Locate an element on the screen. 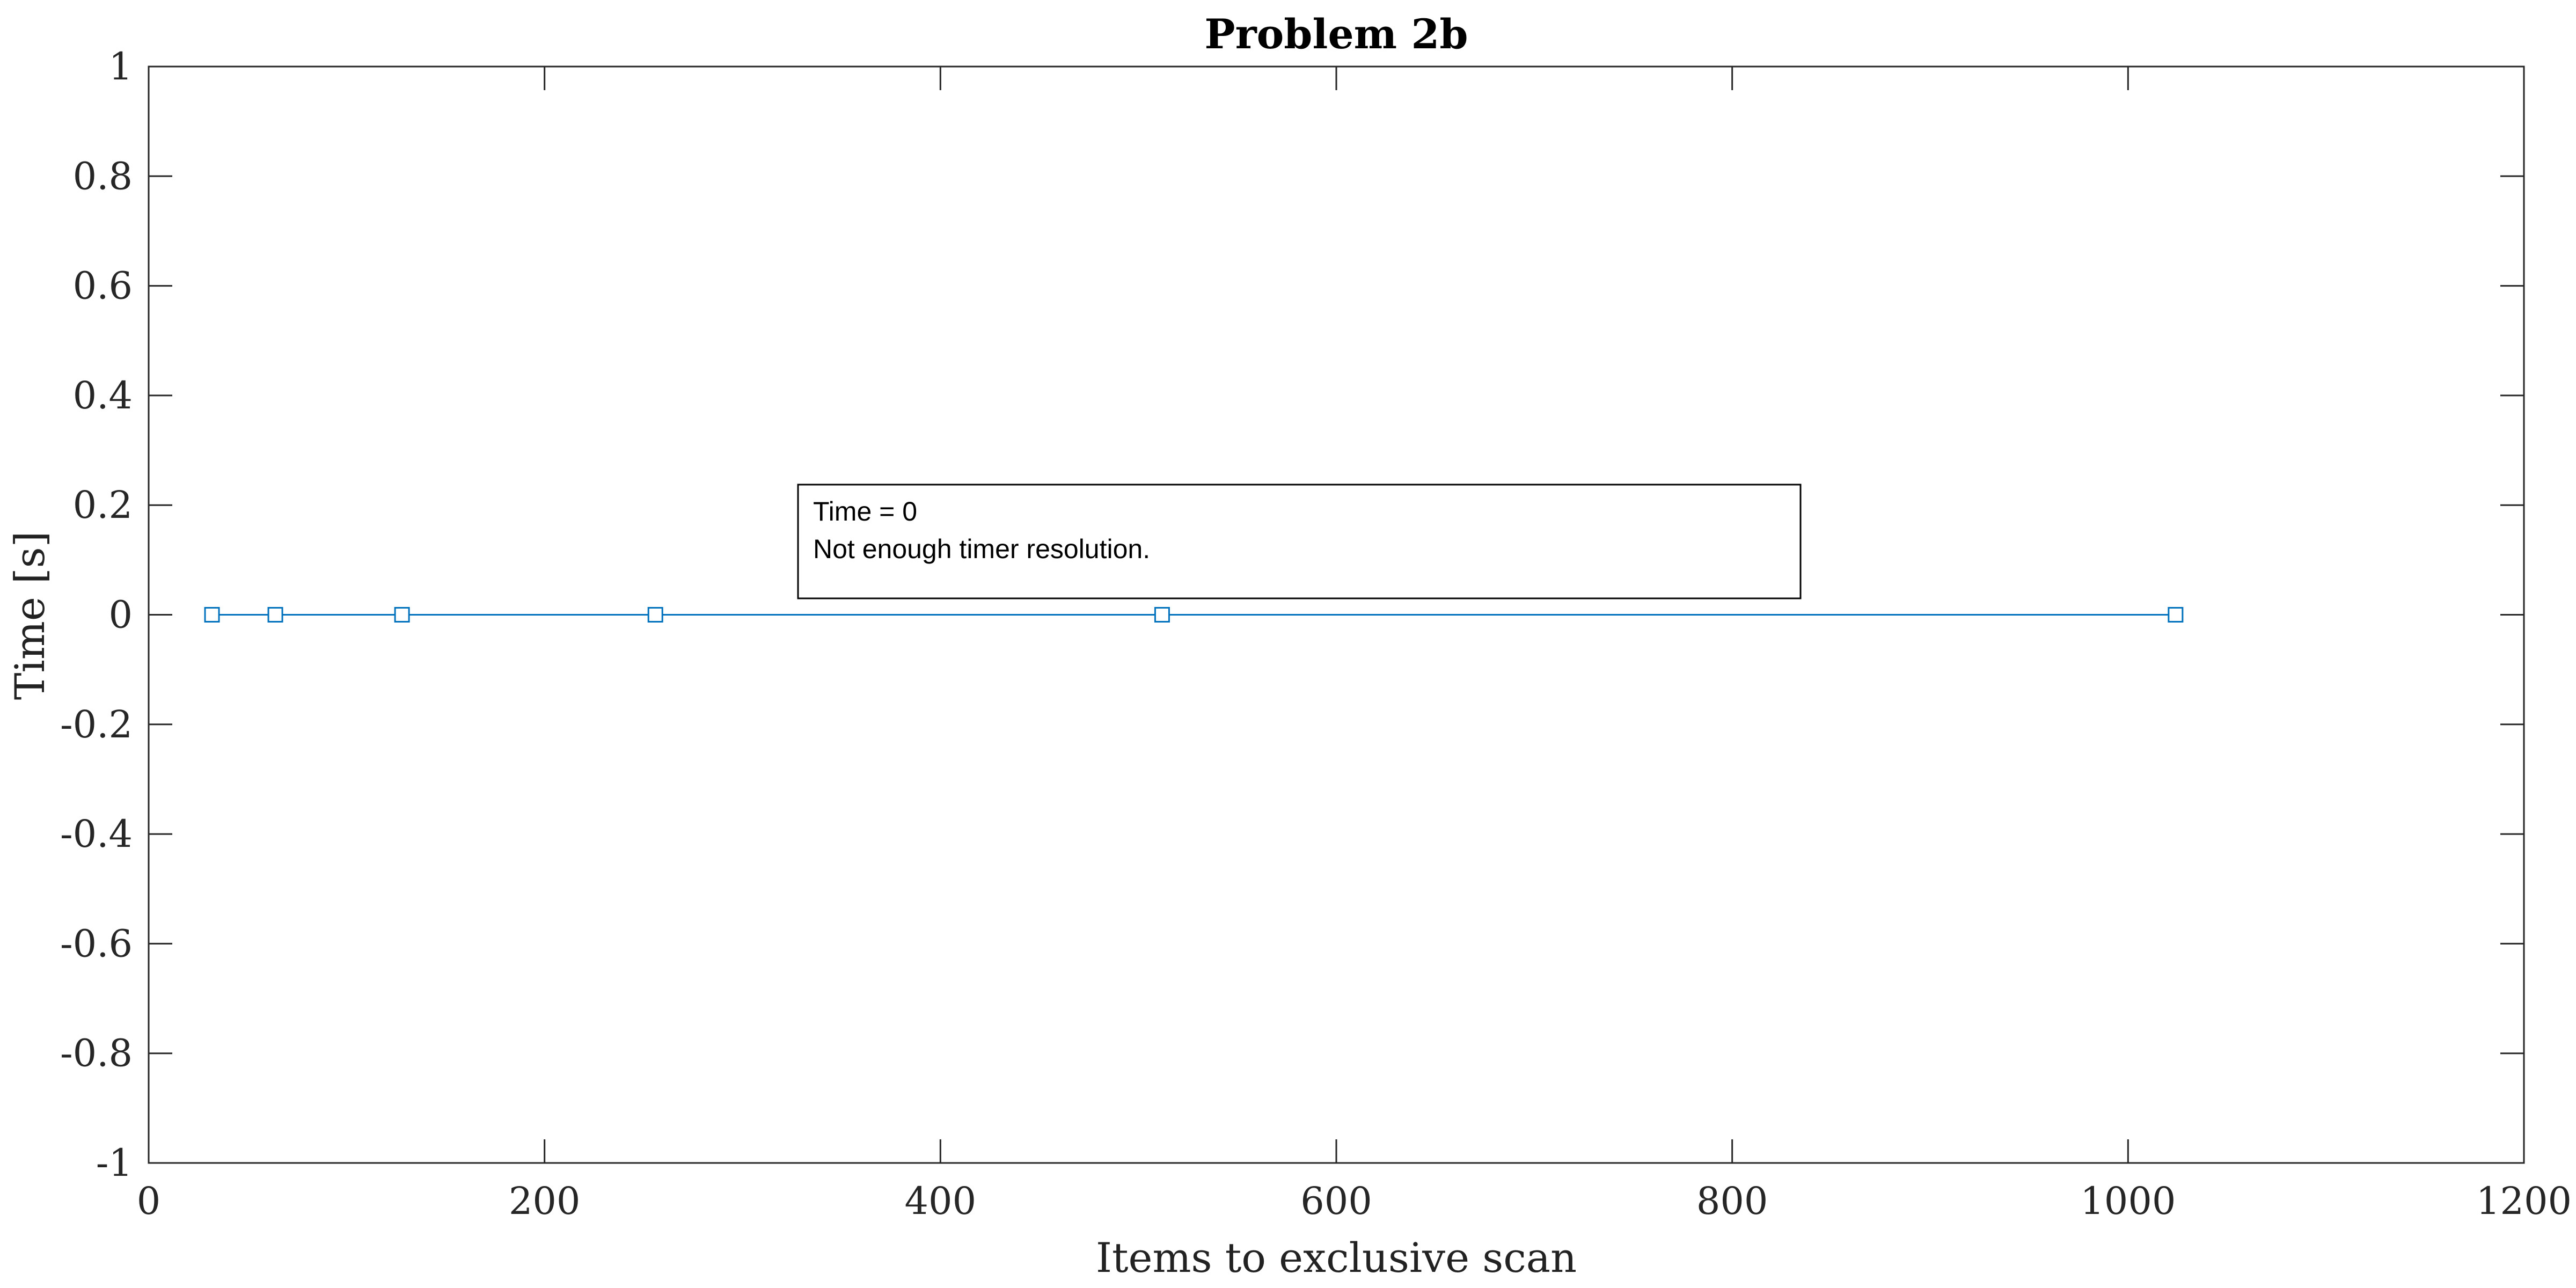 The width and height of the screenshot is (2576, 1288). y-tick-label: -0.8 is located at coordinates (96, 1053).